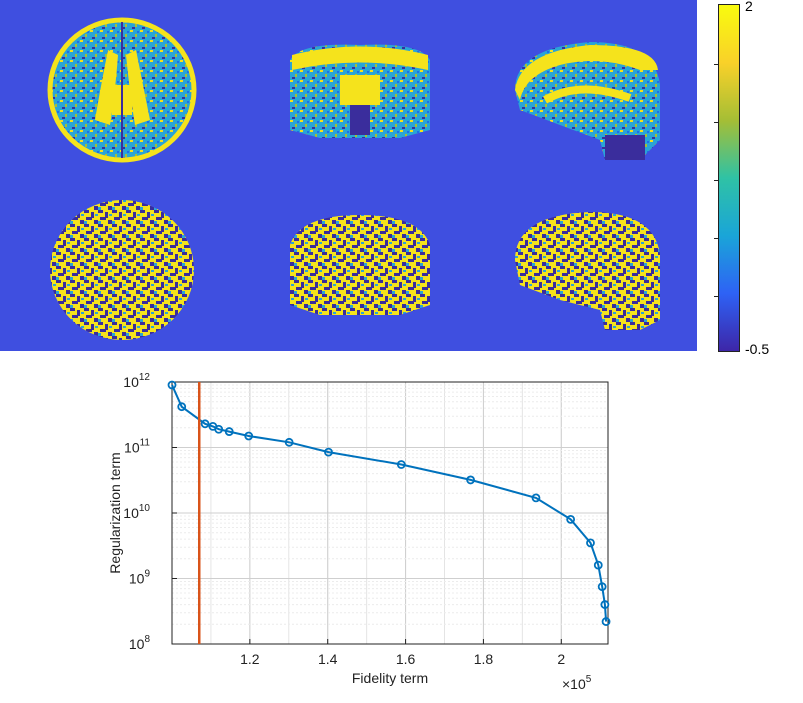 The width and height of the screenshot is (803, 703). Describe the element at coordinates (140, 643) in the screenshot. I see `y-tick-label: 10⁸` at that location.